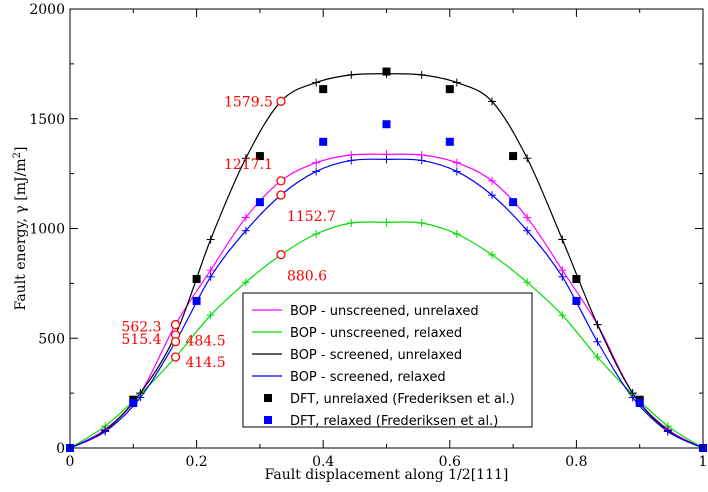 This screenshot has height=492, width=708. I want to click on annotation-label: 1579.5, so click(248, 102).